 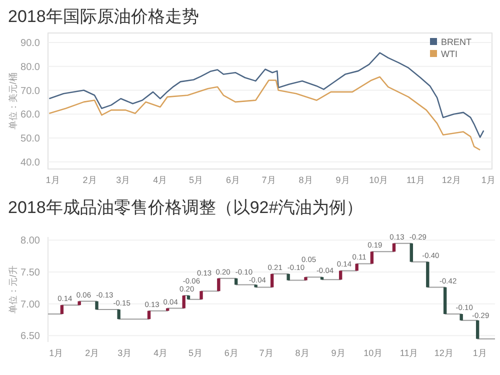 I want to click on y-tick-label: 8.00, so click(x=30, y=241).